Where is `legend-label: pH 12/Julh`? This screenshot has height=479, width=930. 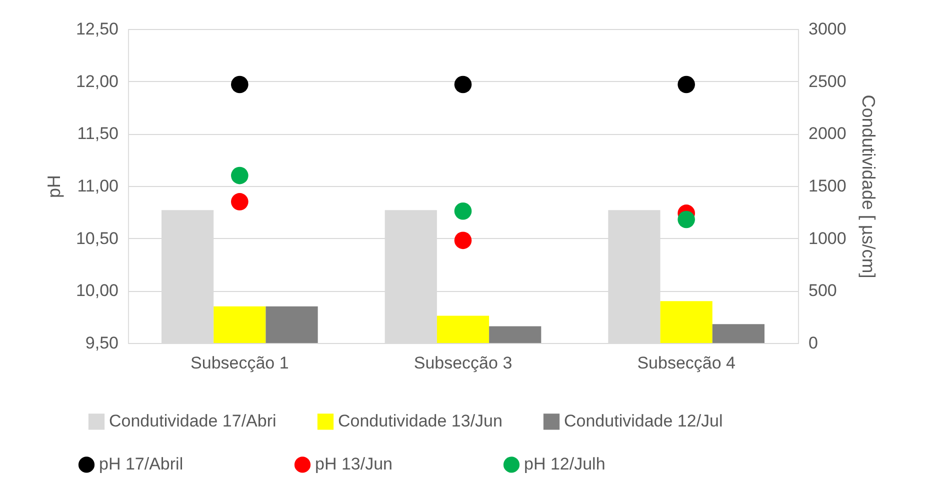
legend-label: pH 12/Julh is located at coordinates (565, 464).